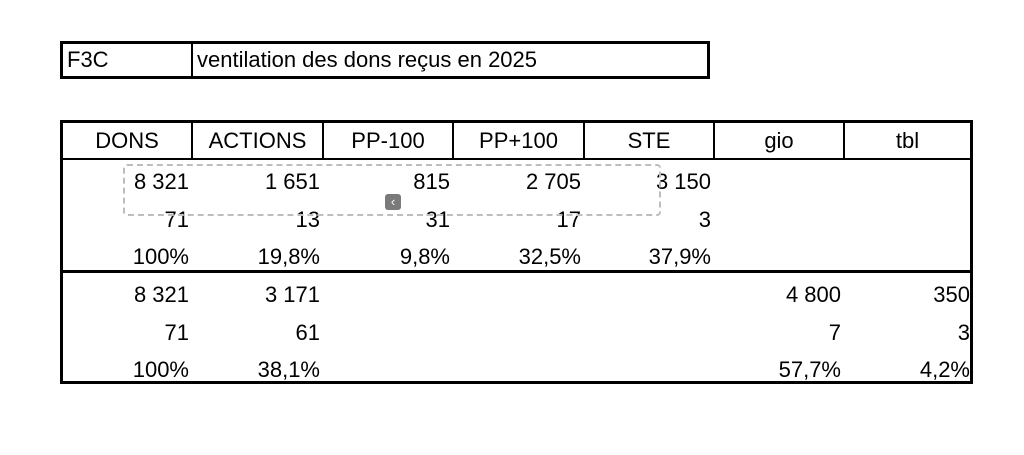 The image size is (1024, 455). I want to click on table-cell: 3 171, so click(292, 294).